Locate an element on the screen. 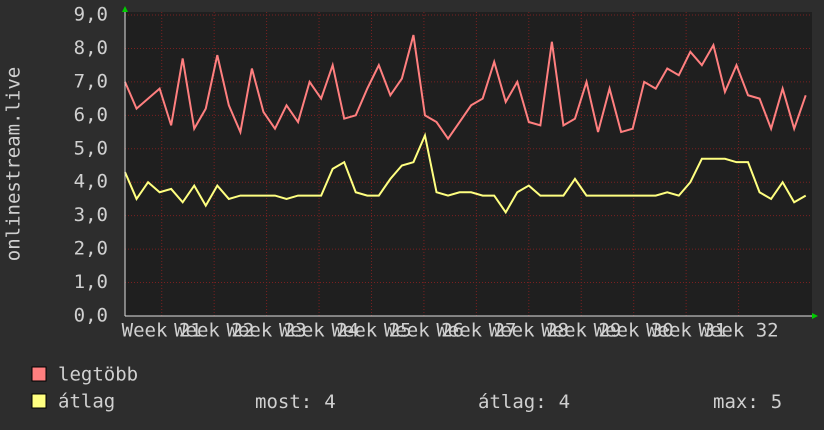 This screenshot has height=430, width=824. x-tick-label: Week 26 is located at coordinates (424, 331).